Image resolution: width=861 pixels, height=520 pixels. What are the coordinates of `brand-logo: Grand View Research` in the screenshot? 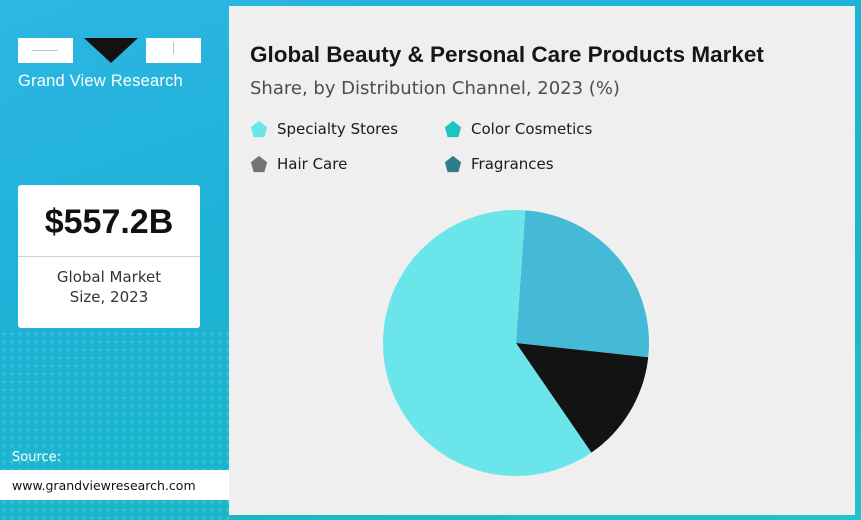 It's located at (109, 68).